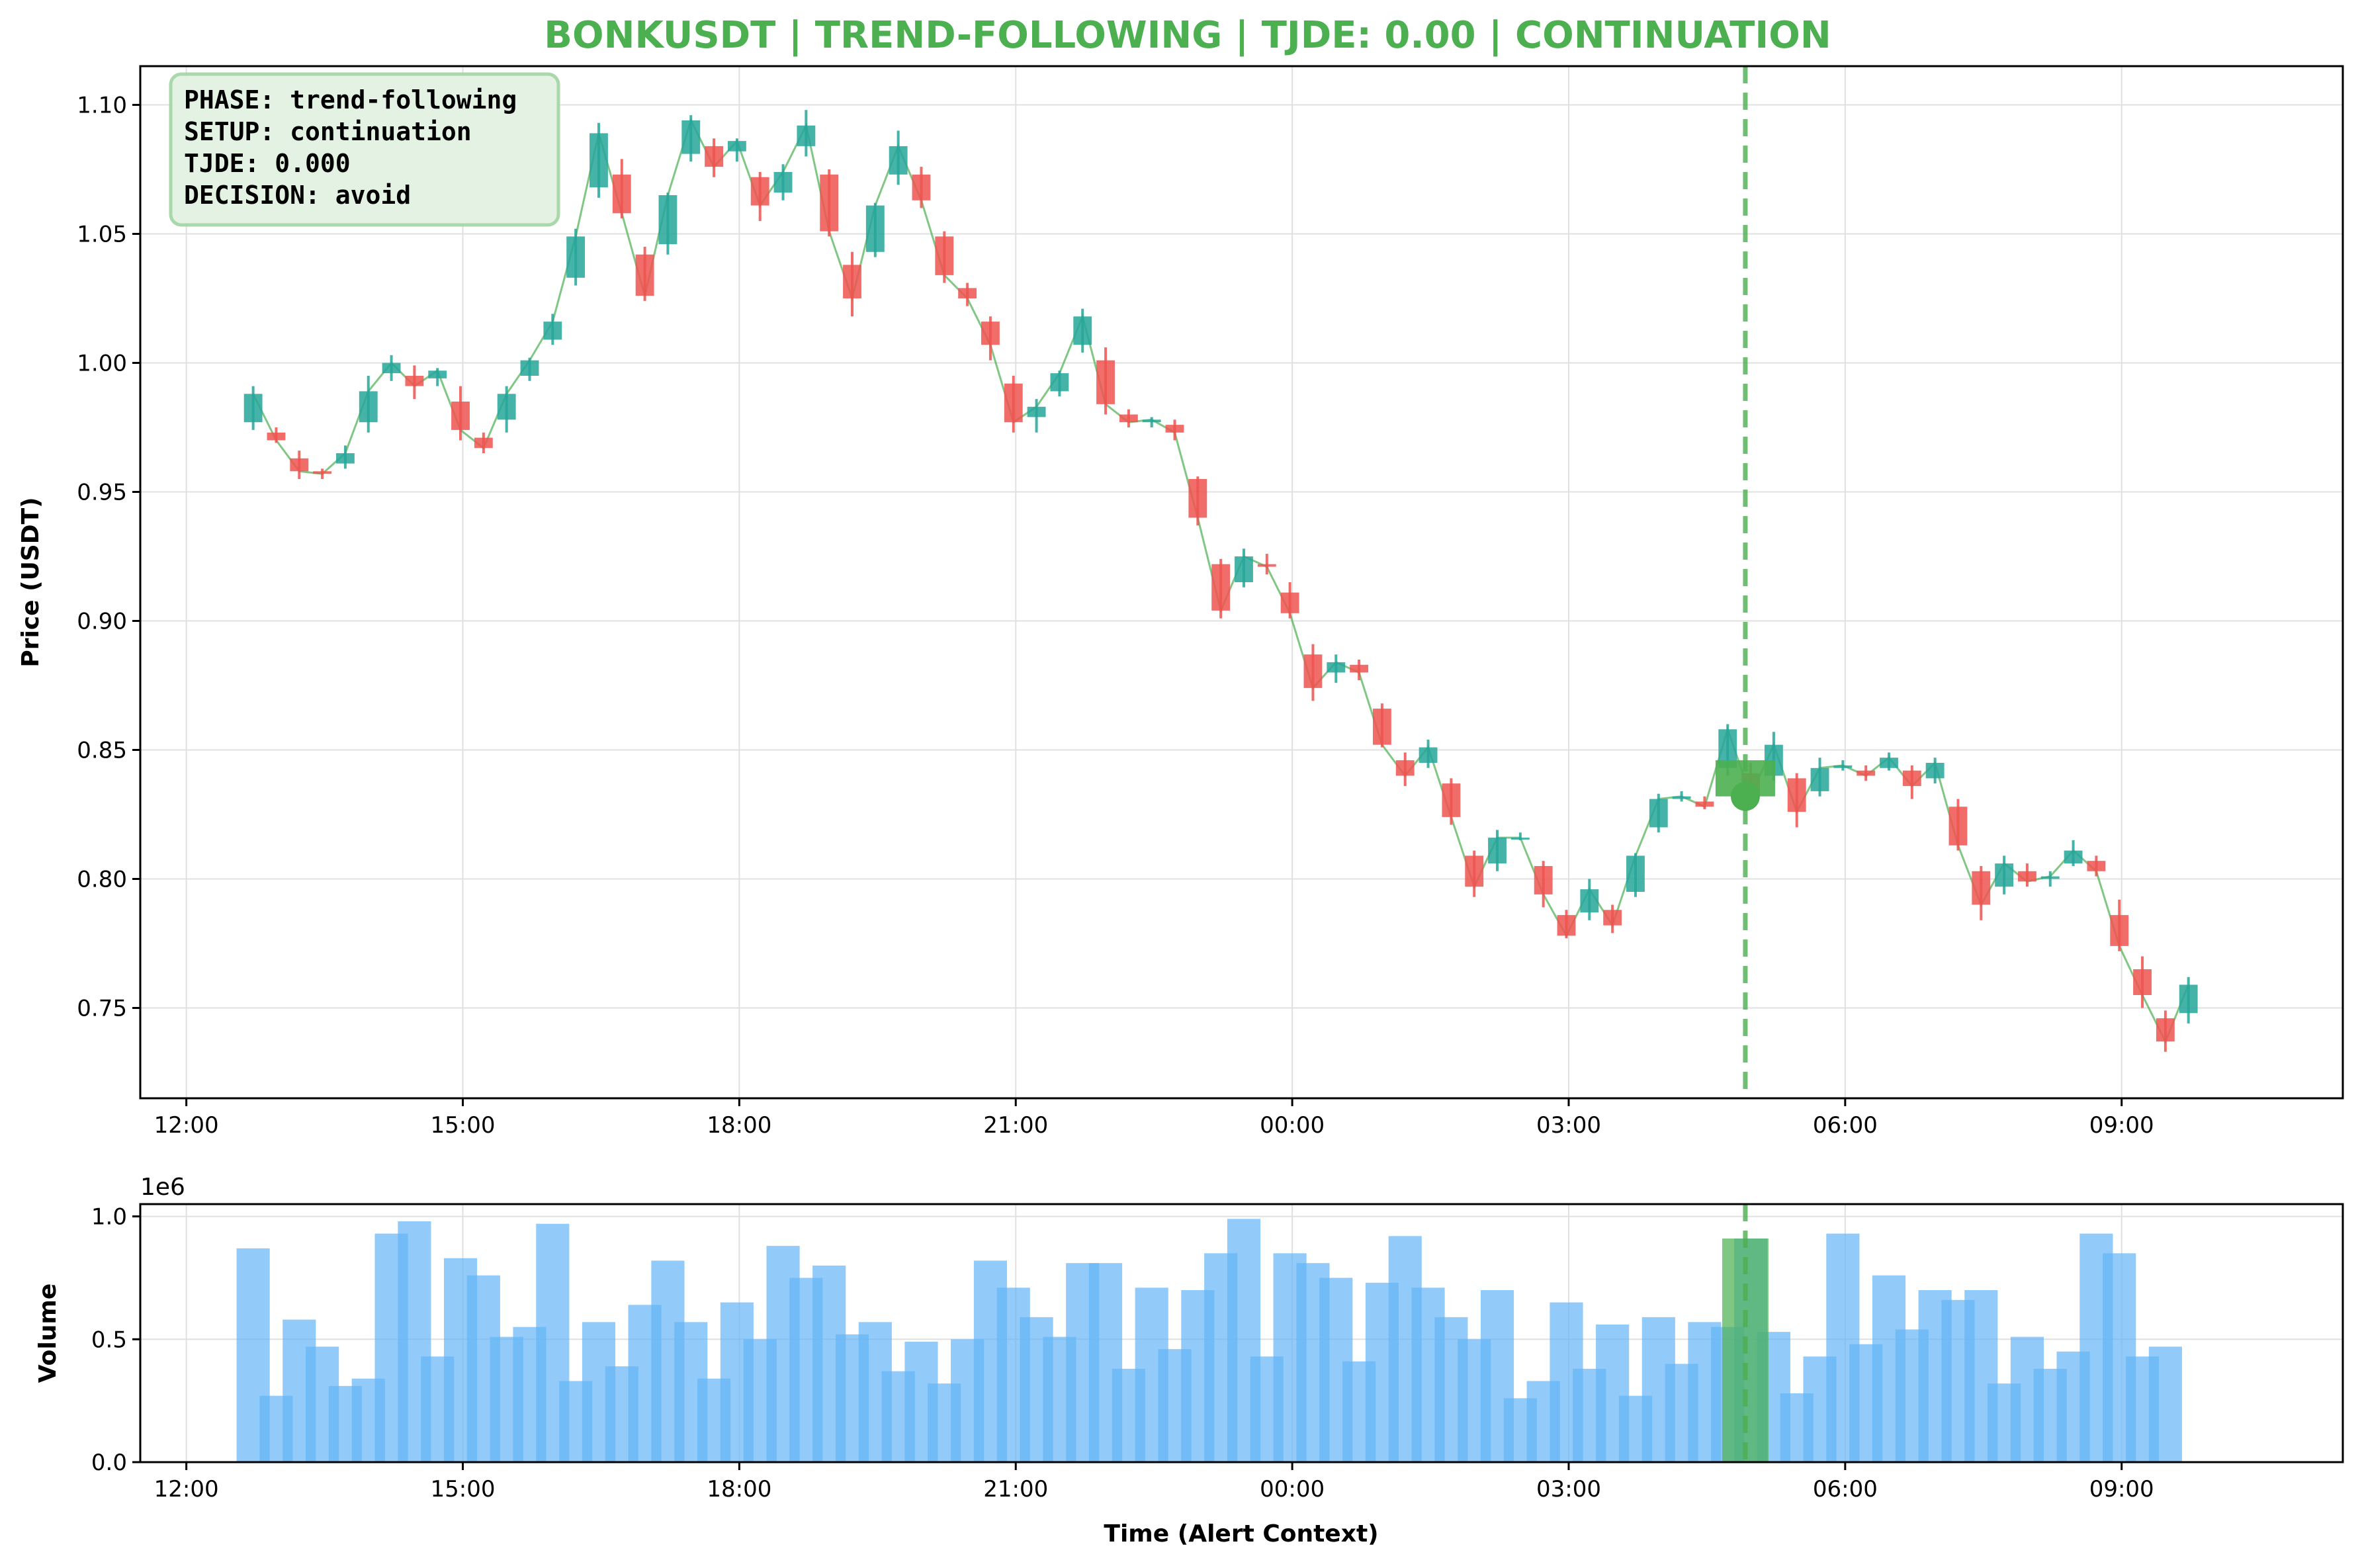 Image resolution: width=2362 pixels, height=1568 pixels. Describe the element at coordinates (1154, 1482) in the screenshot. I see `volume-x-ticks: 12:00 15:00 18:00 21:00 00:00 03:00 06:00 09:00` at that location.